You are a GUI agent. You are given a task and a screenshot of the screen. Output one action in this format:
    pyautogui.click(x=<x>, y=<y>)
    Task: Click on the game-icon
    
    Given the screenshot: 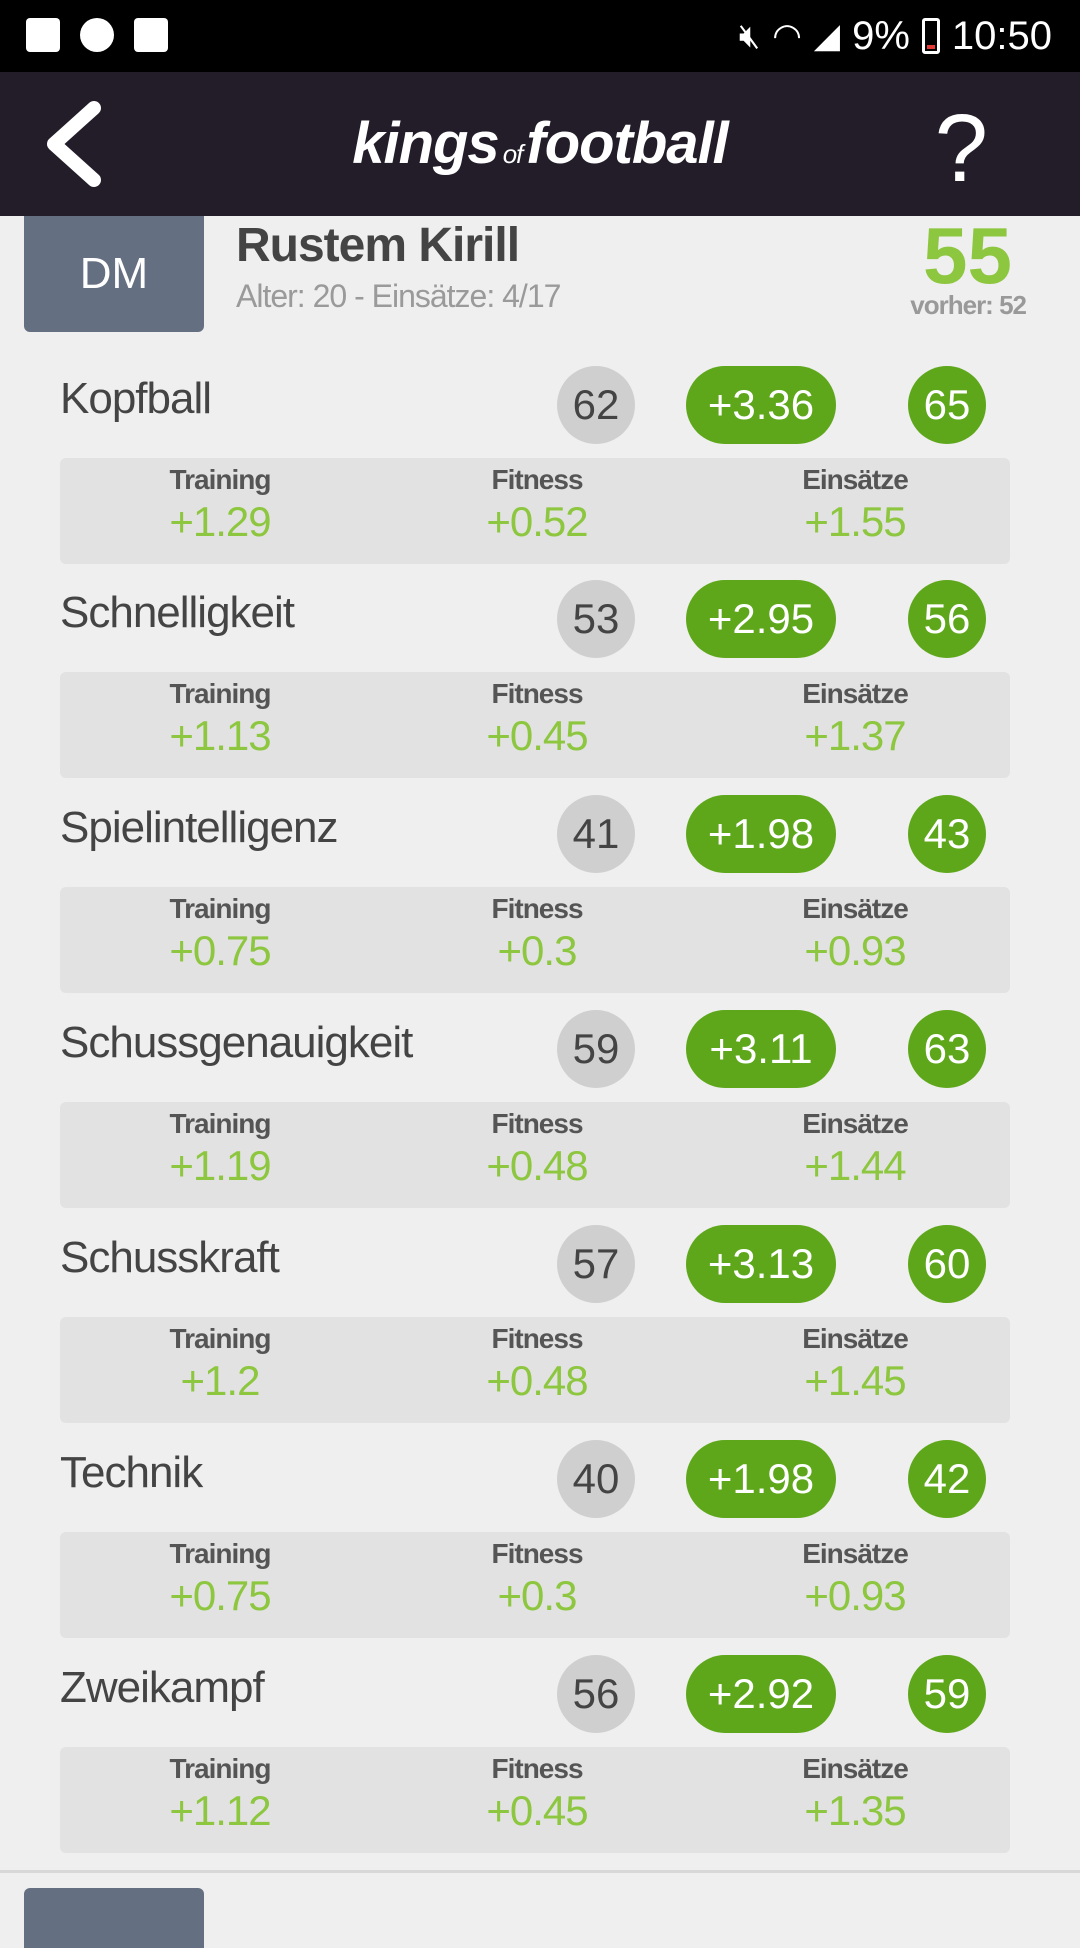 What is the action you would take?
    pyautogui.click(x=97, y=35)
    